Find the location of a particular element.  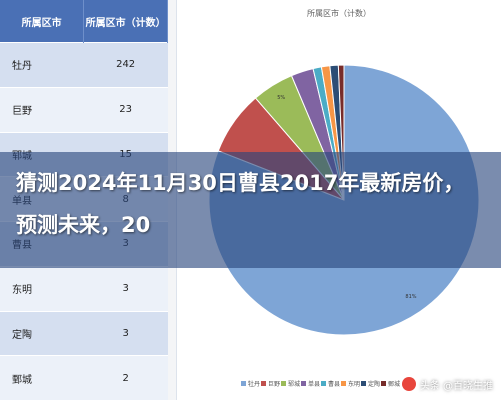

cell-count: 2 is located at coordinates (125, 377).